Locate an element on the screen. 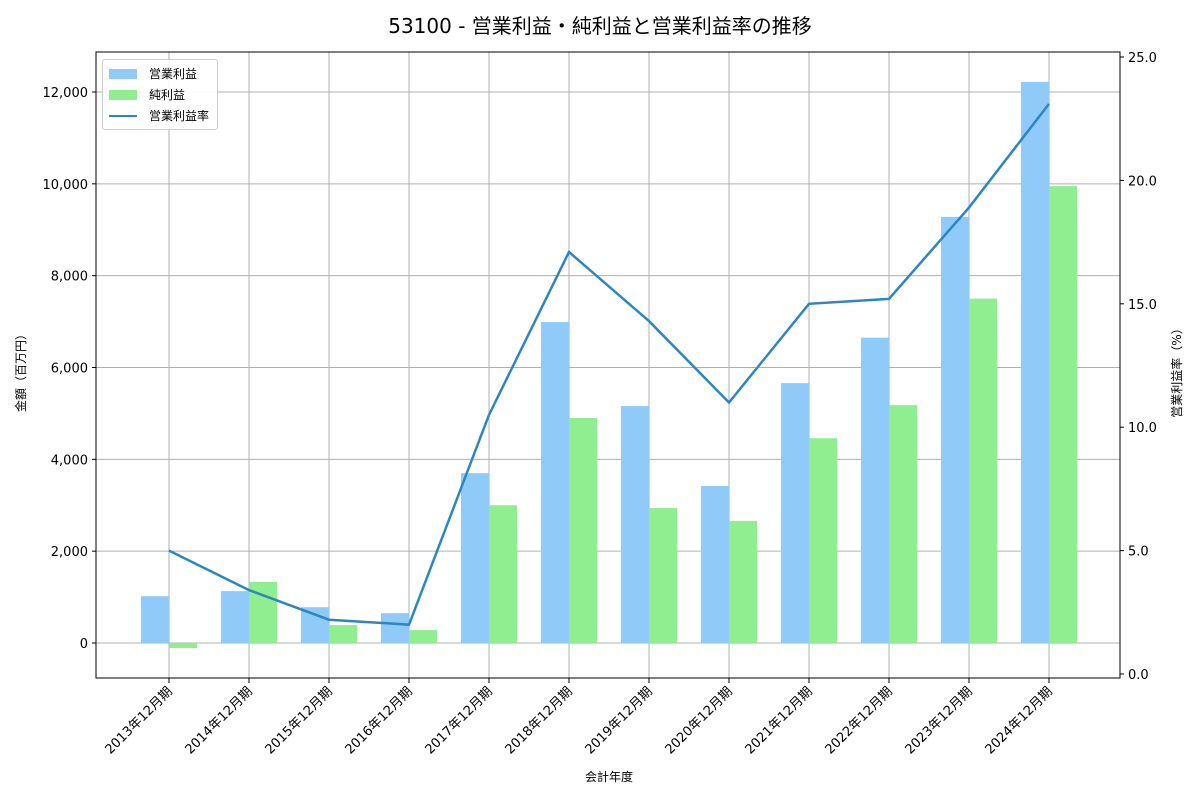 The height and width of the screenshot is (800, 1200). left-axis-label: 金額（百万円） is located at coordinates (20, 370).